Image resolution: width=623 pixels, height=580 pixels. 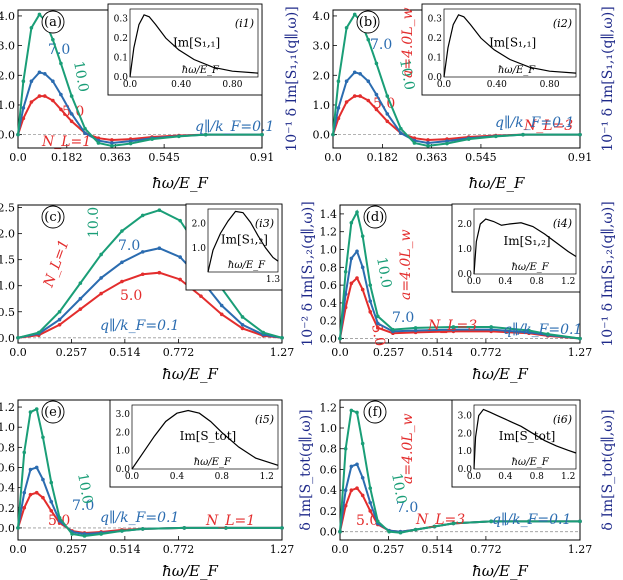 What do you see at coordinates (562, 23) in the screenshot?
I see `inset-label: (i2)` at bounding box center [562, 23].